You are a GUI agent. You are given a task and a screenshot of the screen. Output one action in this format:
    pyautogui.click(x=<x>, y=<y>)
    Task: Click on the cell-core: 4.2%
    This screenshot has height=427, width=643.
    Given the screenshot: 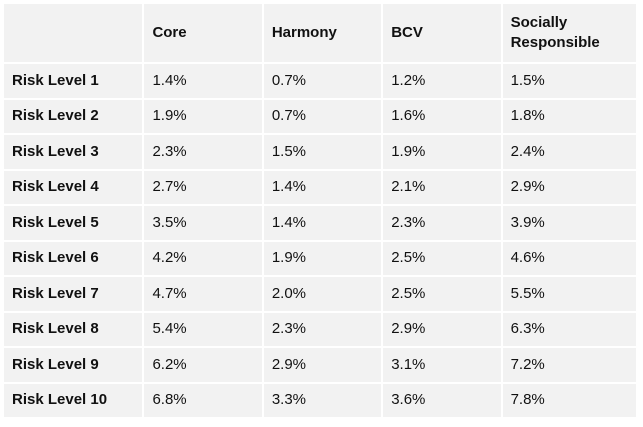 What is the action you would take?
    pyautogui.click(x=203, y=258)
    